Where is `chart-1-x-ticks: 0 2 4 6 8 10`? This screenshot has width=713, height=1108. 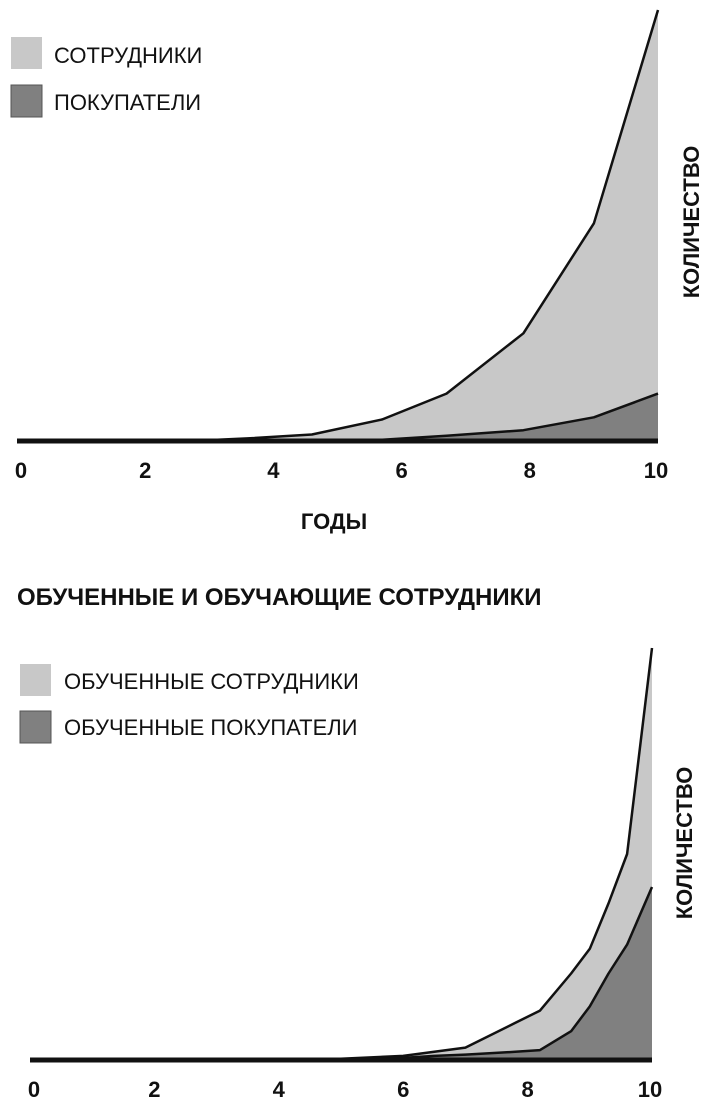
chart-1-x-ticks: 0 2 4 6 8 10 is located at coordinates (341, 470).